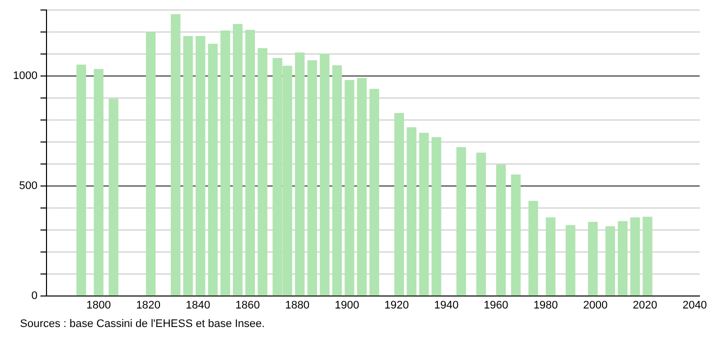 The width and height of the screenshot is (710, 340). Describe the element at coordinates (247, 305) in the screenshot. I see `x-tick-label: 1860` at that location.